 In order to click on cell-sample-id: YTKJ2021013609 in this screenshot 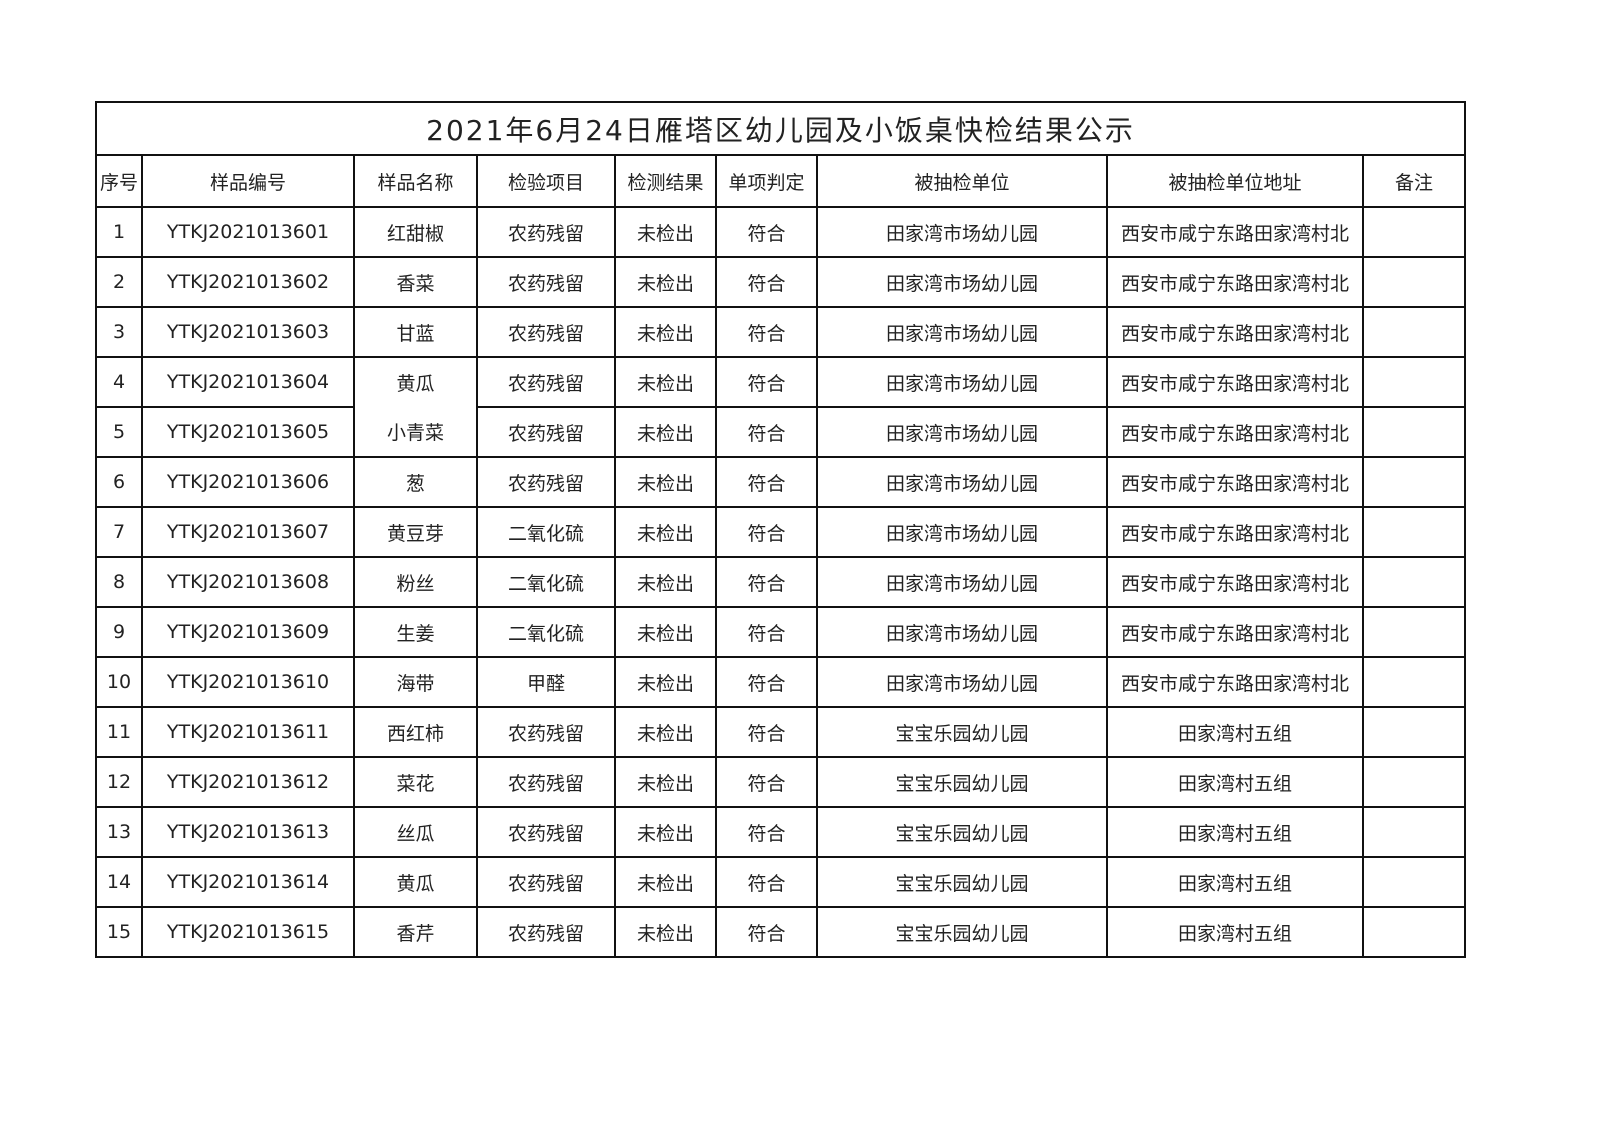, I will do `click(248, 632)`.